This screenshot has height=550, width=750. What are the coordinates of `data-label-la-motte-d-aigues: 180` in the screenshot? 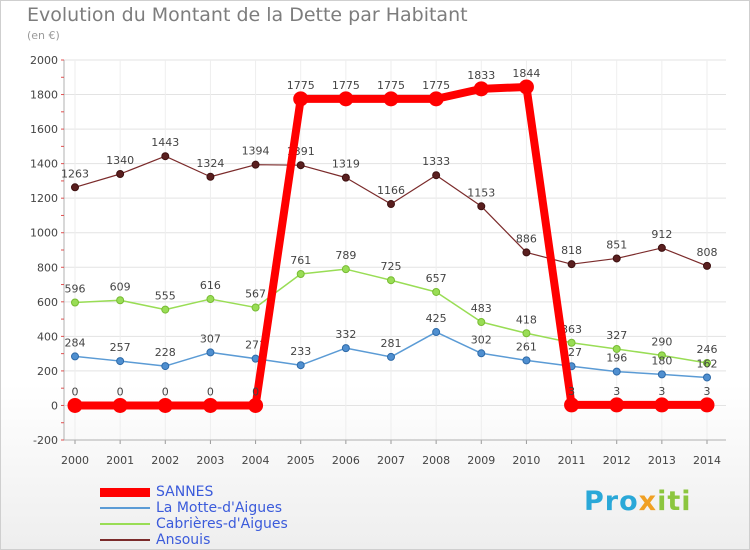 It's located at (661, 360).